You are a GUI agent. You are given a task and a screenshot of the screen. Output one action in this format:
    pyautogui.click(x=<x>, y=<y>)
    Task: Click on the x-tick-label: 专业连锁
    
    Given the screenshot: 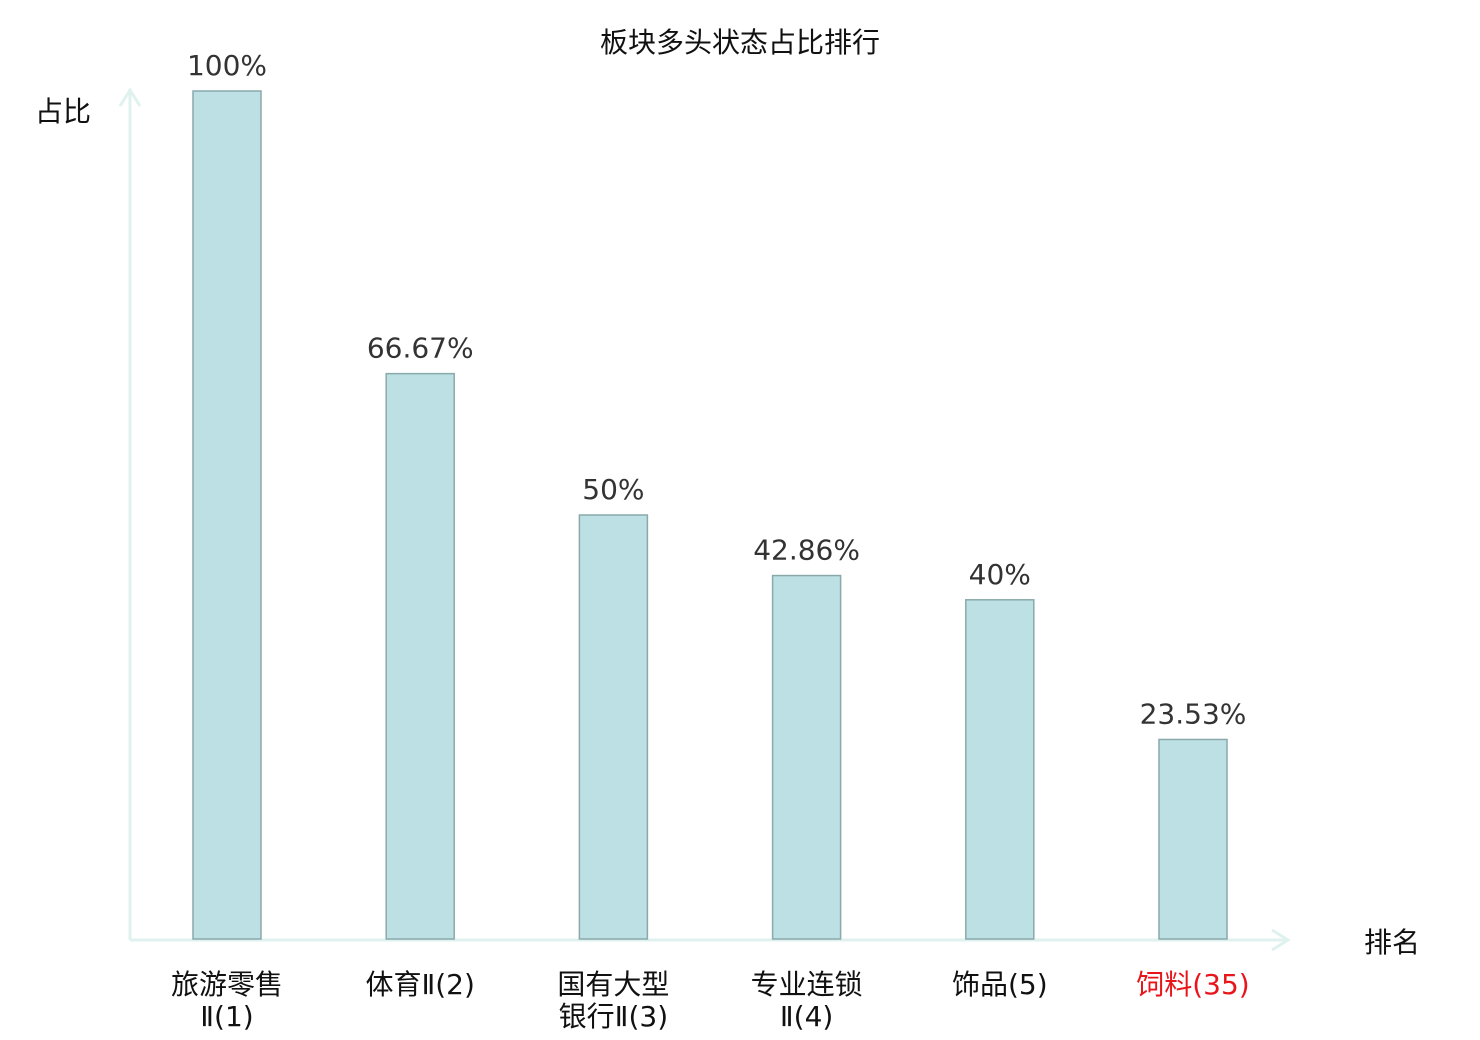 What is the action you would take?
    pyautogui.click(x=807, y=984)
    